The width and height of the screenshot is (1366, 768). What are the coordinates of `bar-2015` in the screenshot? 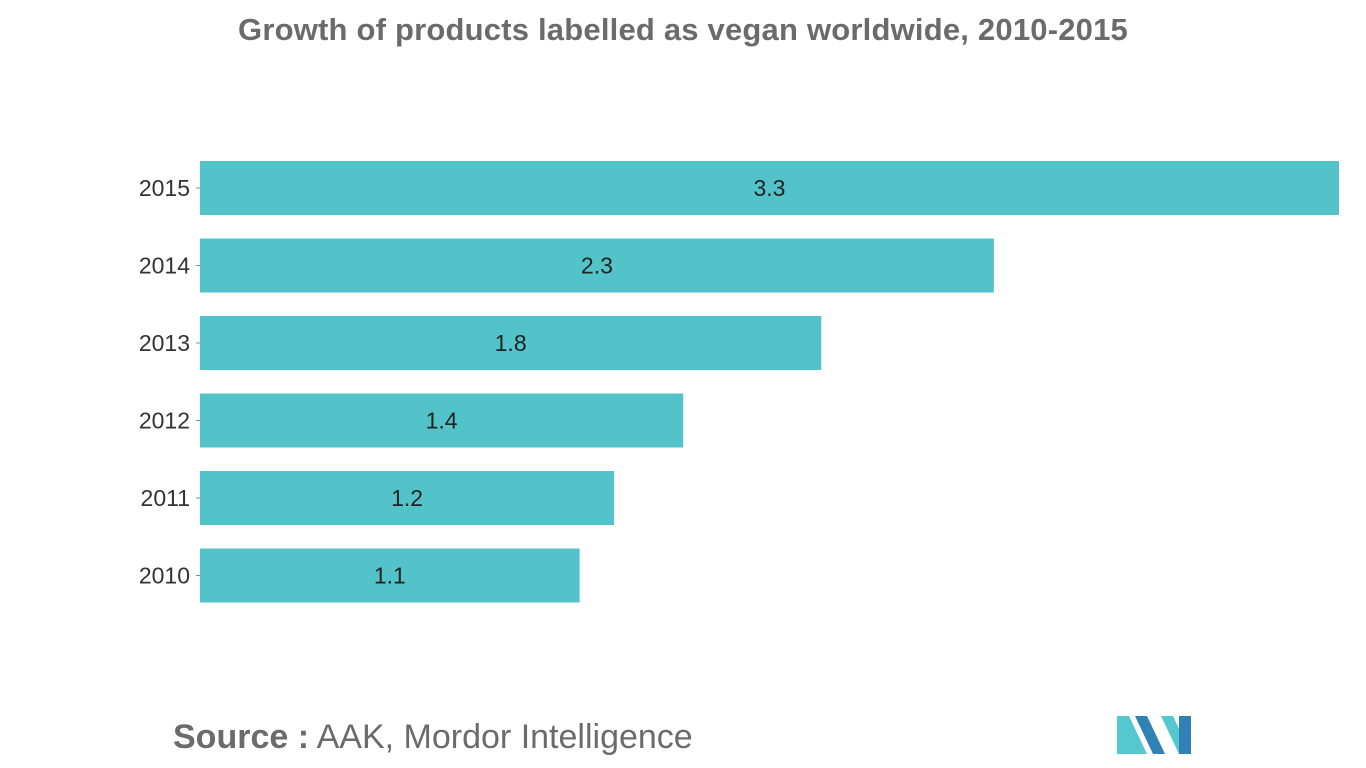 It's located at (769, 188).